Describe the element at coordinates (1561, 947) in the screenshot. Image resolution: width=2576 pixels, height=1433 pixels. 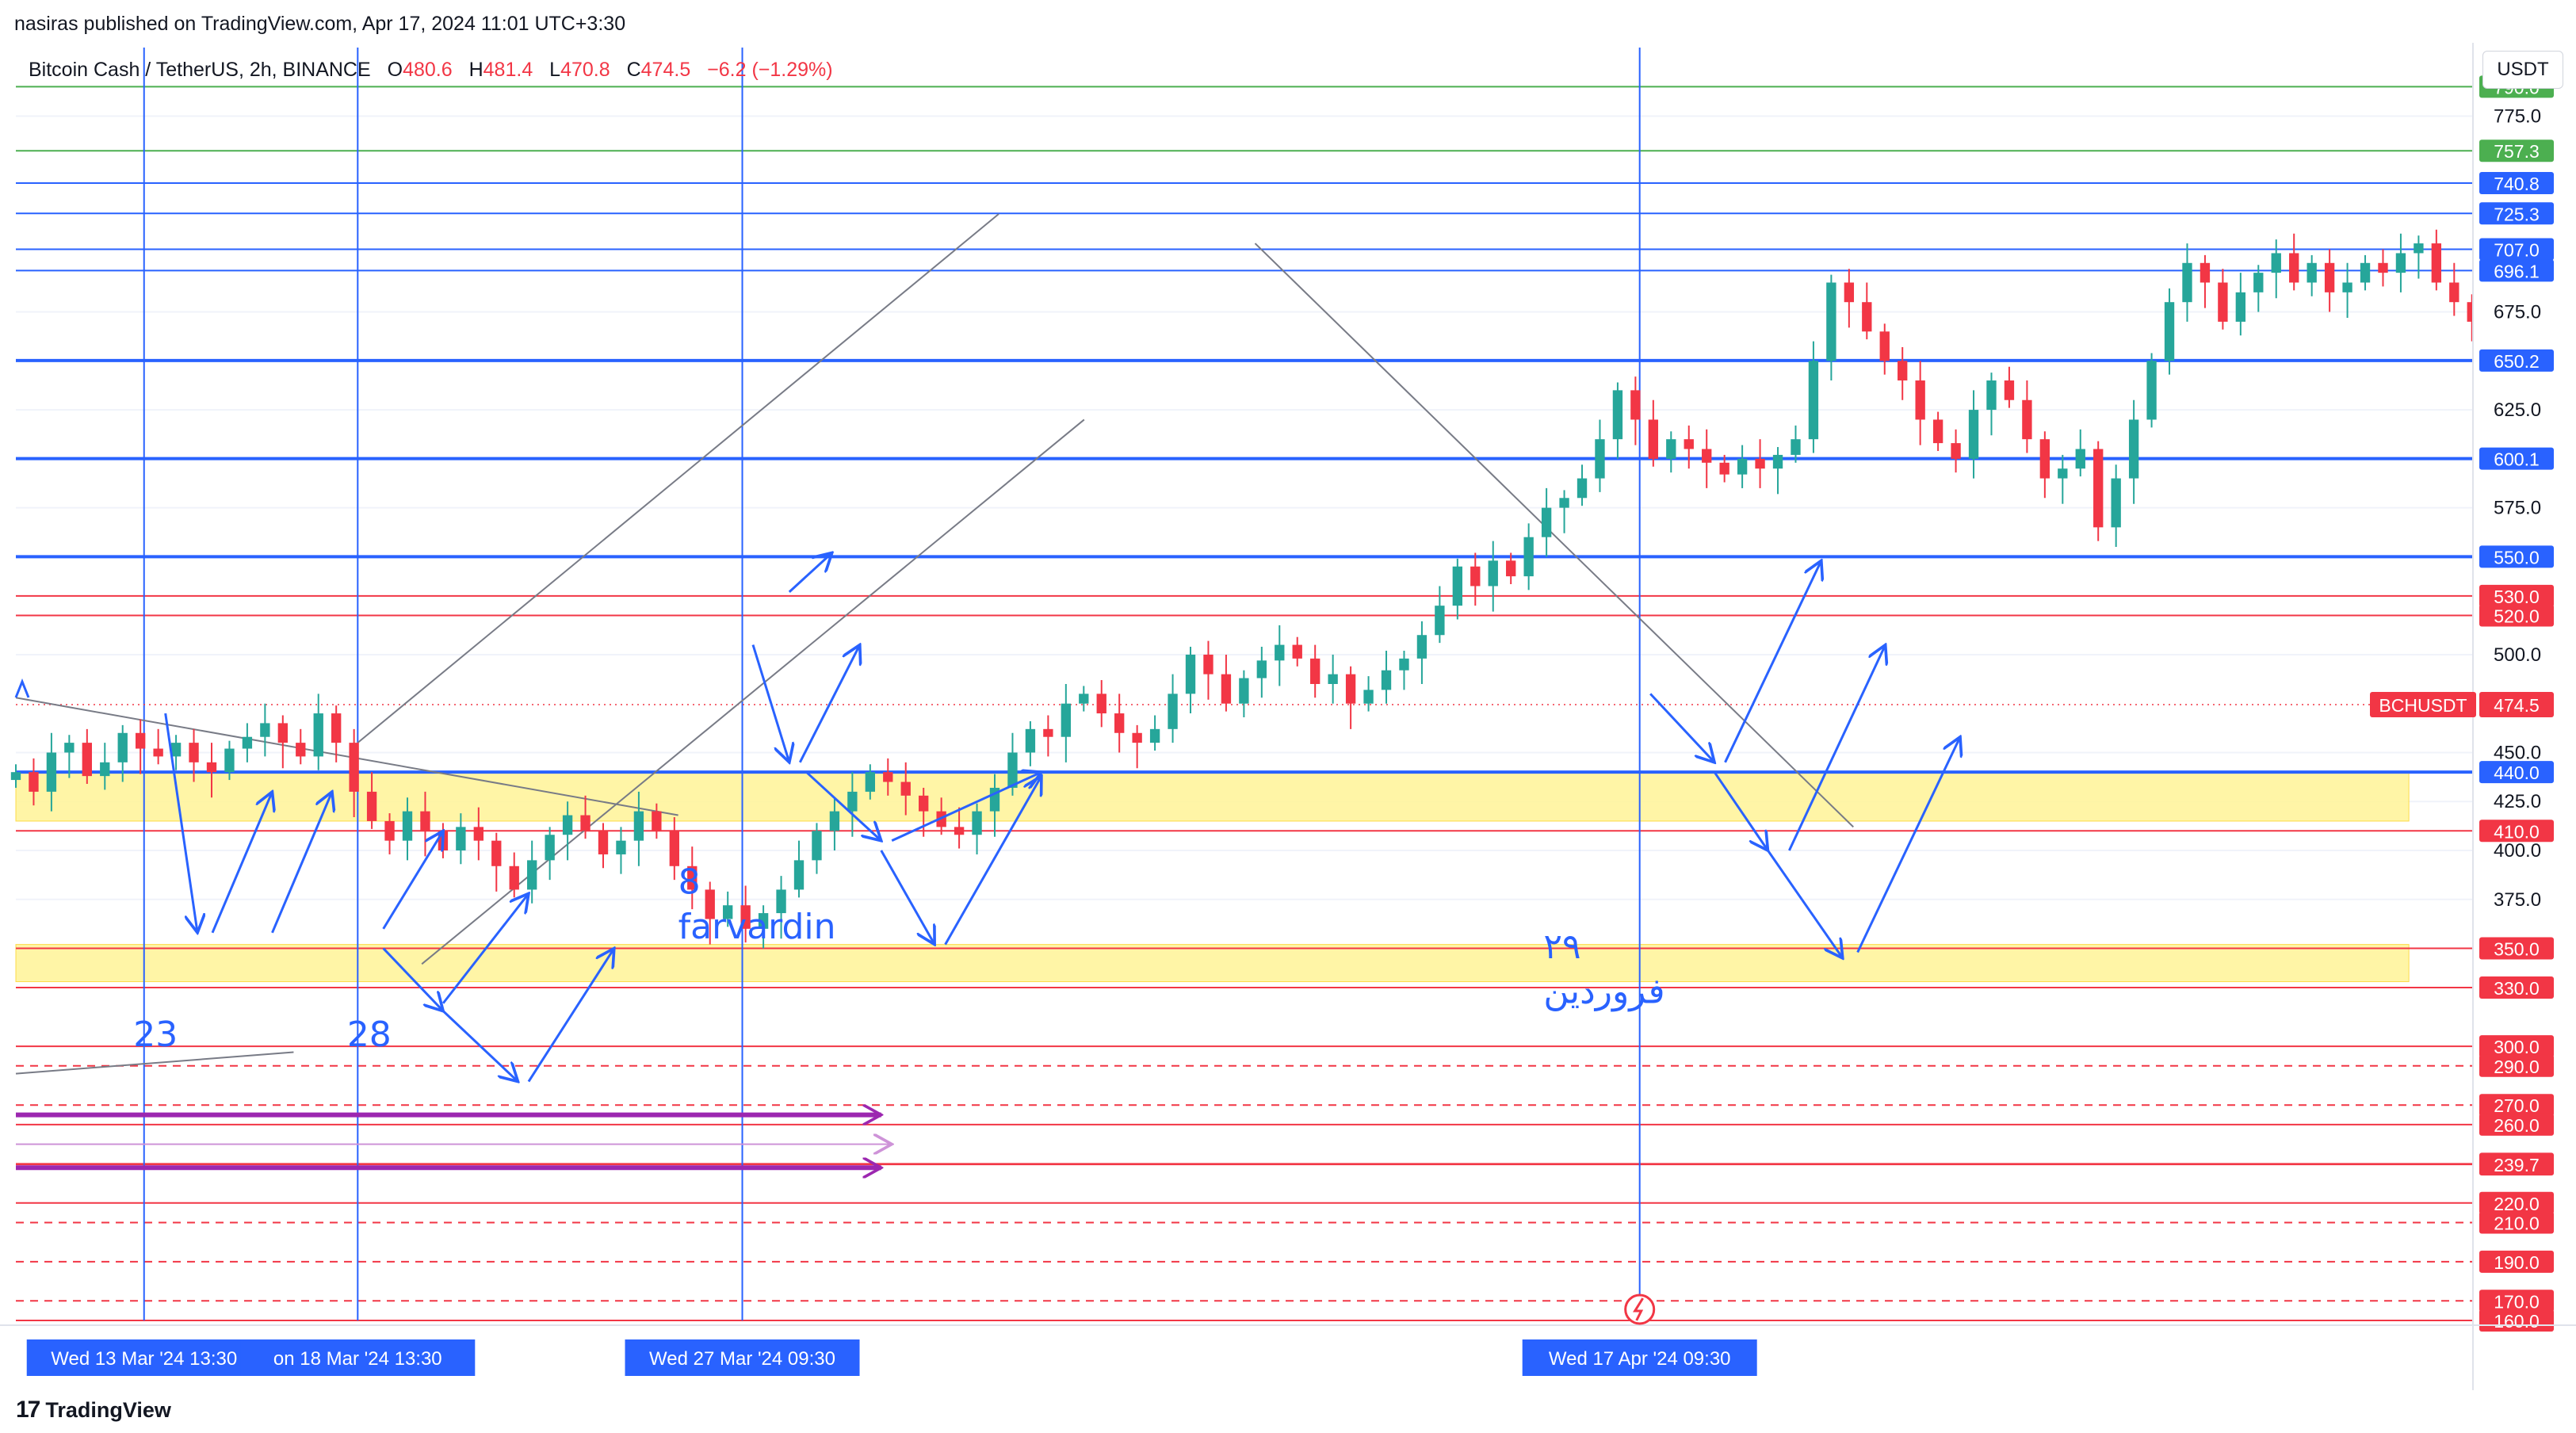
I see `annotation-text: ۲۹` at that location.